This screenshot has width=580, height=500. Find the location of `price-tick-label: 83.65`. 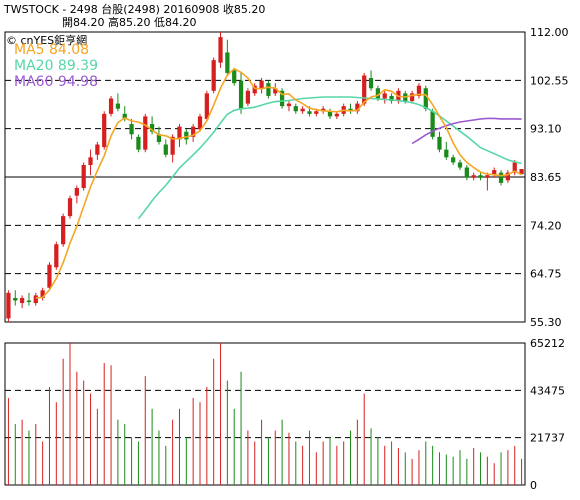

price-tick-label: 83.65 is located at coordinates (546, 177).